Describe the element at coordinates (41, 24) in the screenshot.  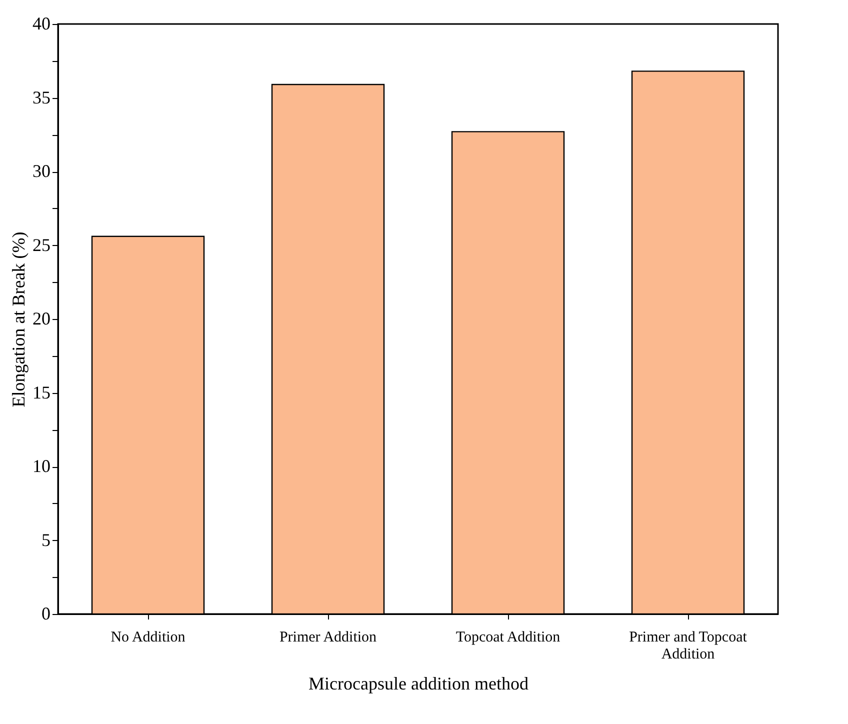
I see `y-tick-label: 40` at that location.